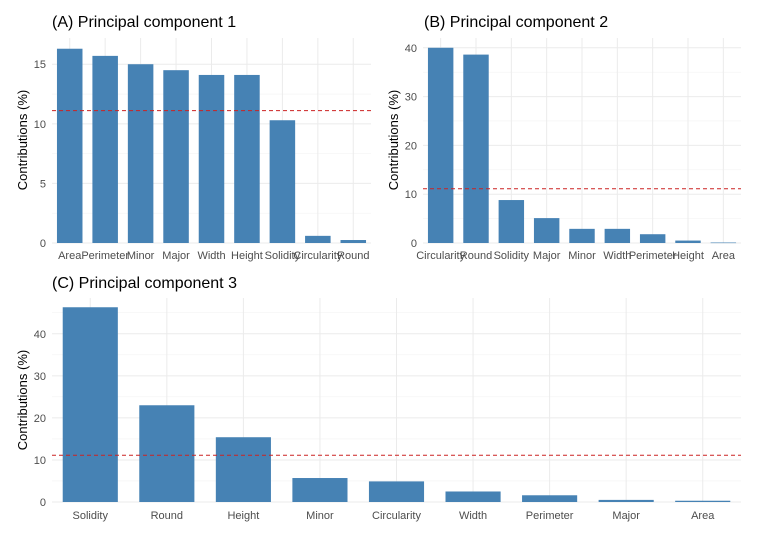 The width and height of the screenshot is (757, 535). What do you see at coordinates (22, 400) in the screenshot?
I see `panel-pc3-ylabel: Contributions (%)` at bounding box center [22, 400].